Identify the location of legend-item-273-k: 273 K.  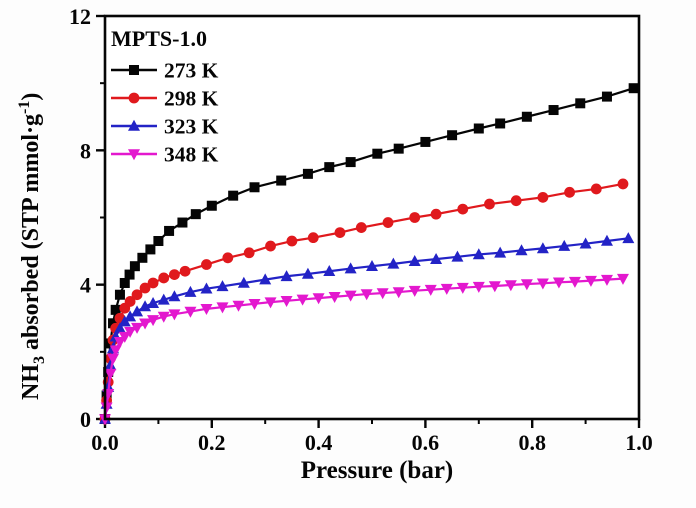
(165, 71).